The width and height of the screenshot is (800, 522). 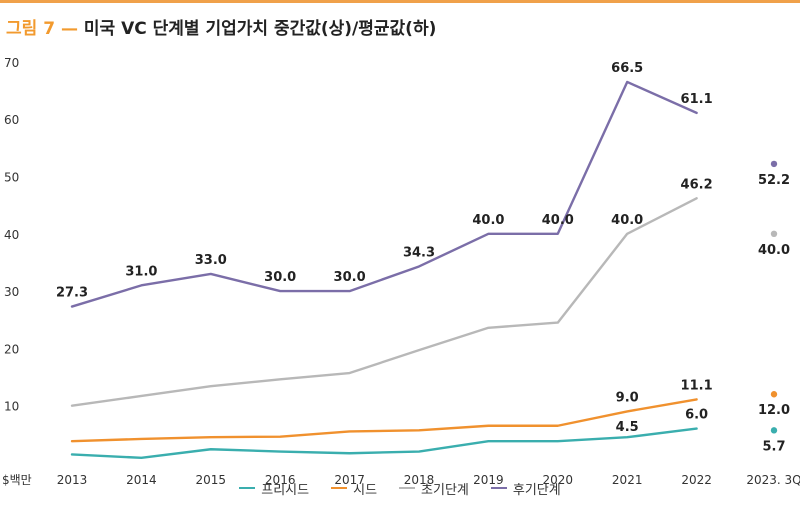 I want to click on legend-item: 프리시드, so click(x=274, y=488).